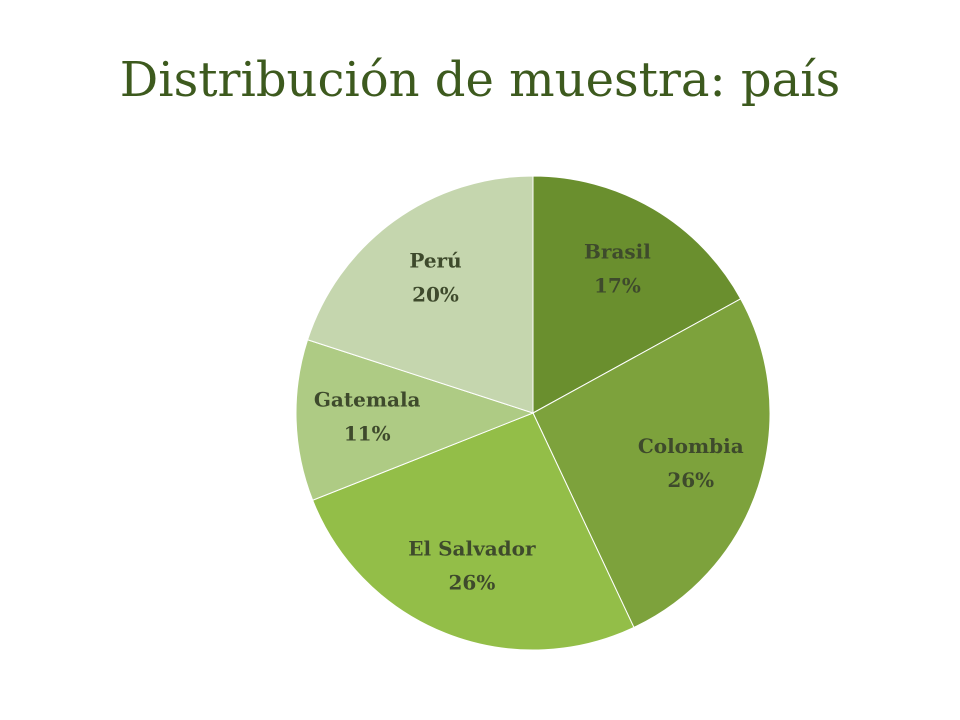 The image size is (960, 720). Describe the element at coordinates (691, 446) in the screenshot. I see `slice-label: Colombia` at that location.